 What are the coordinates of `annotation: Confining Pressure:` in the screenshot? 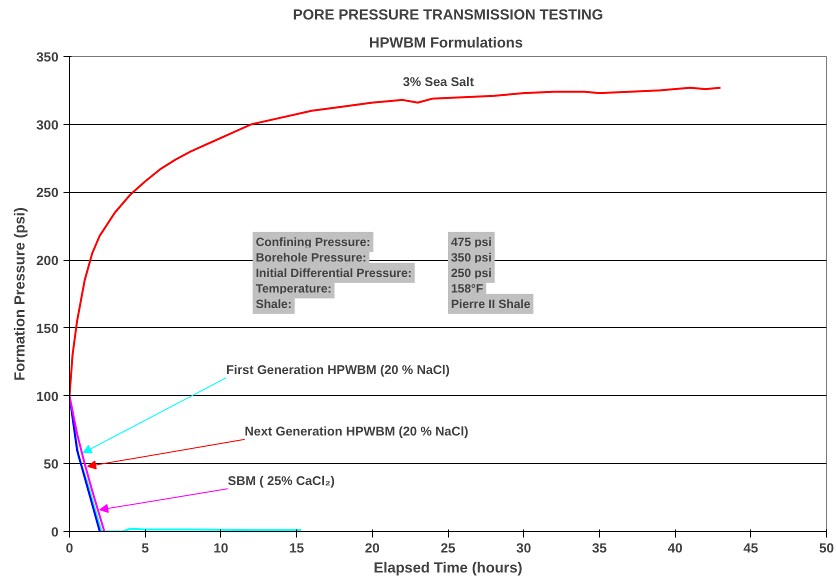 It's located at (313, 241).